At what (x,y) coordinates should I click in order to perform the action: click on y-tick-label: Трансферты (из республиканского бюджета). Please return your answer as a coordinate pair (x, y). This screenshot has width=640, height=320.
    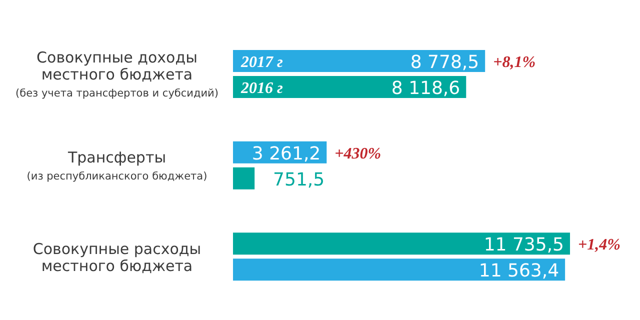
    Looking at the image, I should click on (117, 165).